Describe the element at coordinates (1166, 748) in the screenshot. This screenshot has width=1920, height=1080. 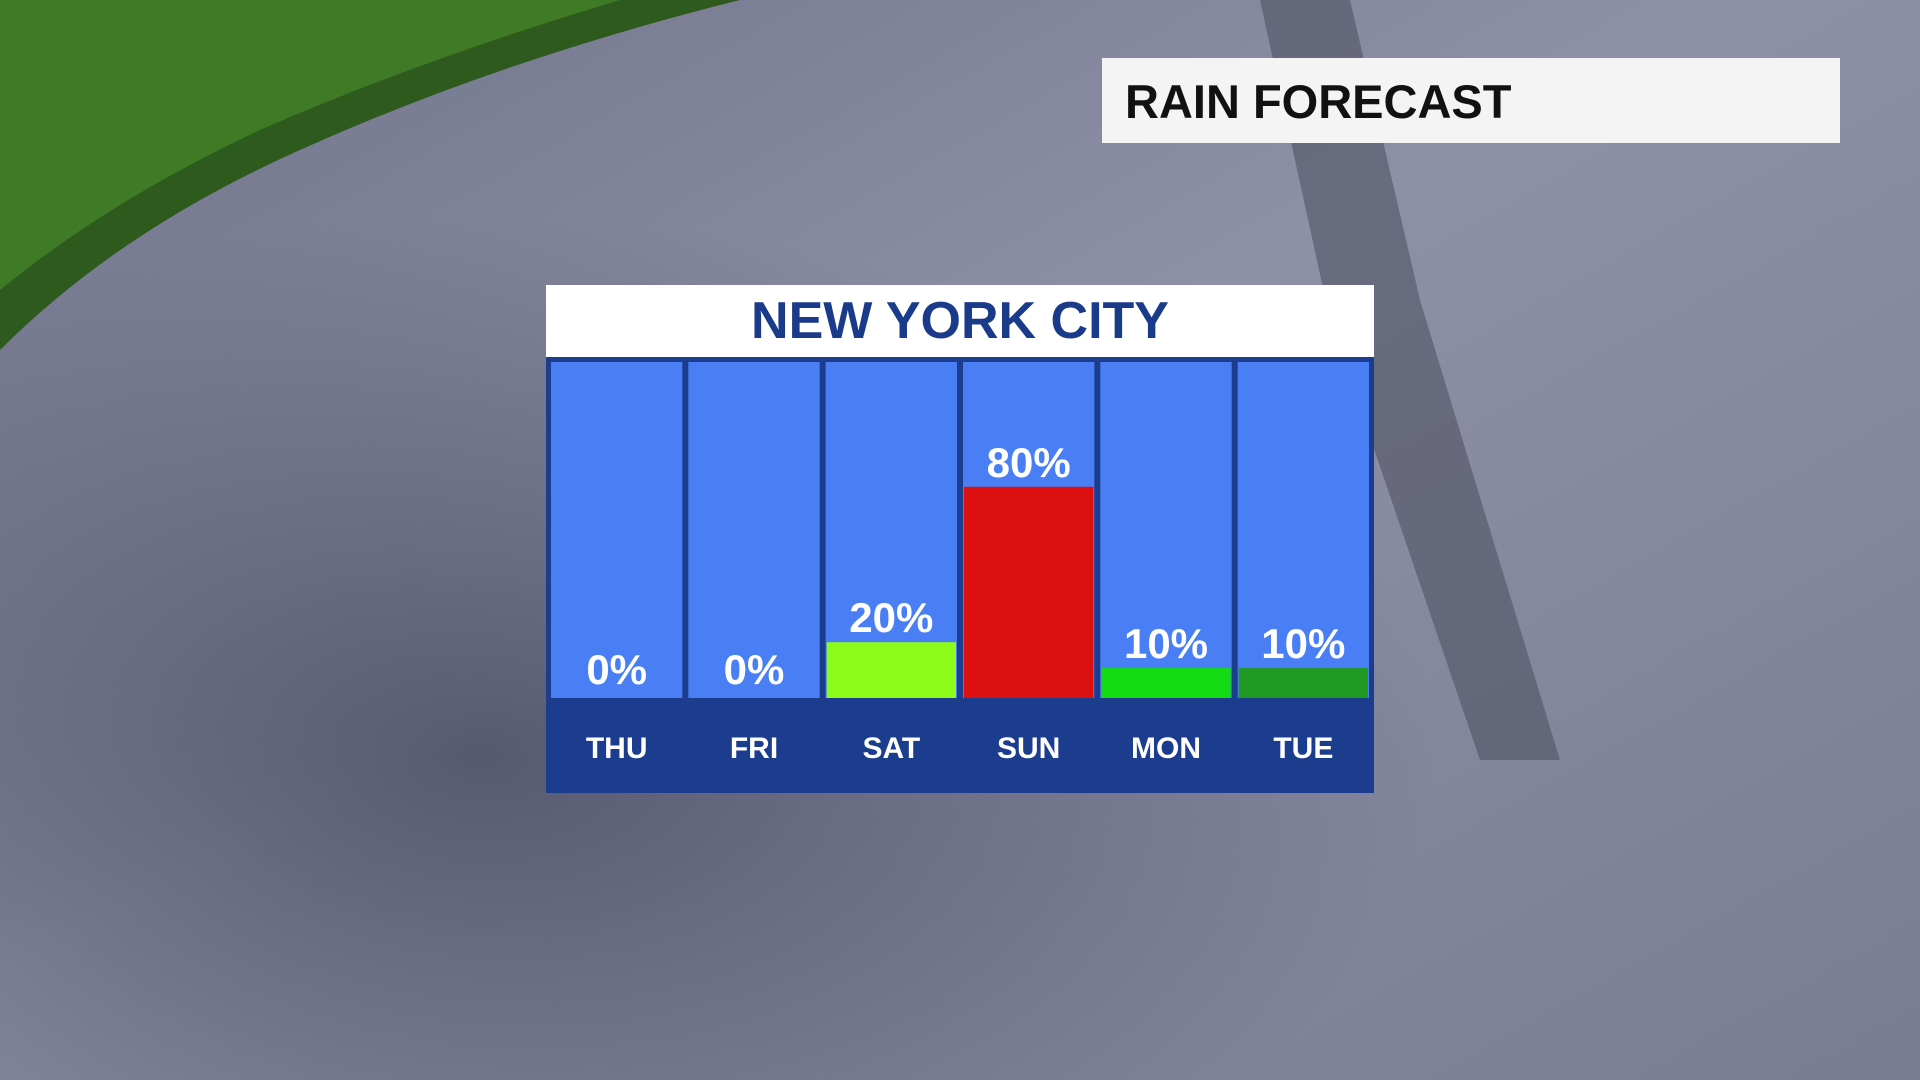
I see `x-tick-label: MON` at that location.